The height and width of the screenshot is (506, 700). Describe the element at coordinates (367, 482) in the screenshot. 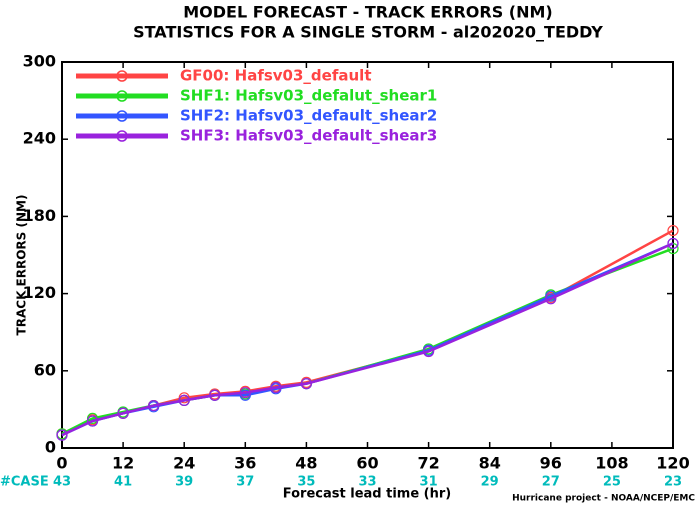

I see `case-count: 33` at that location.